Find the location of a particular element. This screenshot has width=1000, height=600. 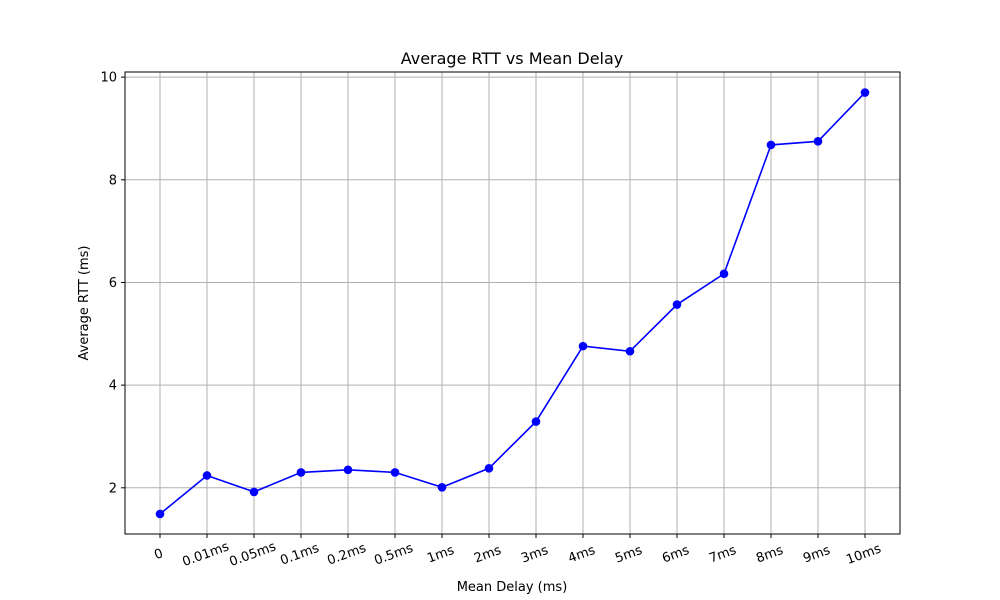

y-tick-label: 10 is located at coordinates (108, 78).